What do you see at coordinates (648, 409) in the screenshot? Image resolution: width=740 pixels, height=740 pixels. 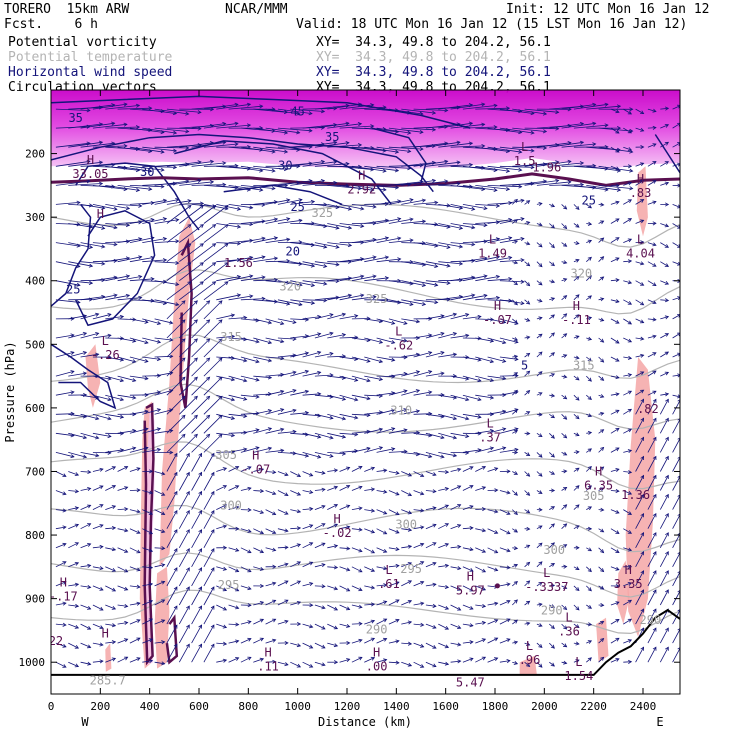 I see `pv-extremum-value: .82` at bounding box center [648, 409].